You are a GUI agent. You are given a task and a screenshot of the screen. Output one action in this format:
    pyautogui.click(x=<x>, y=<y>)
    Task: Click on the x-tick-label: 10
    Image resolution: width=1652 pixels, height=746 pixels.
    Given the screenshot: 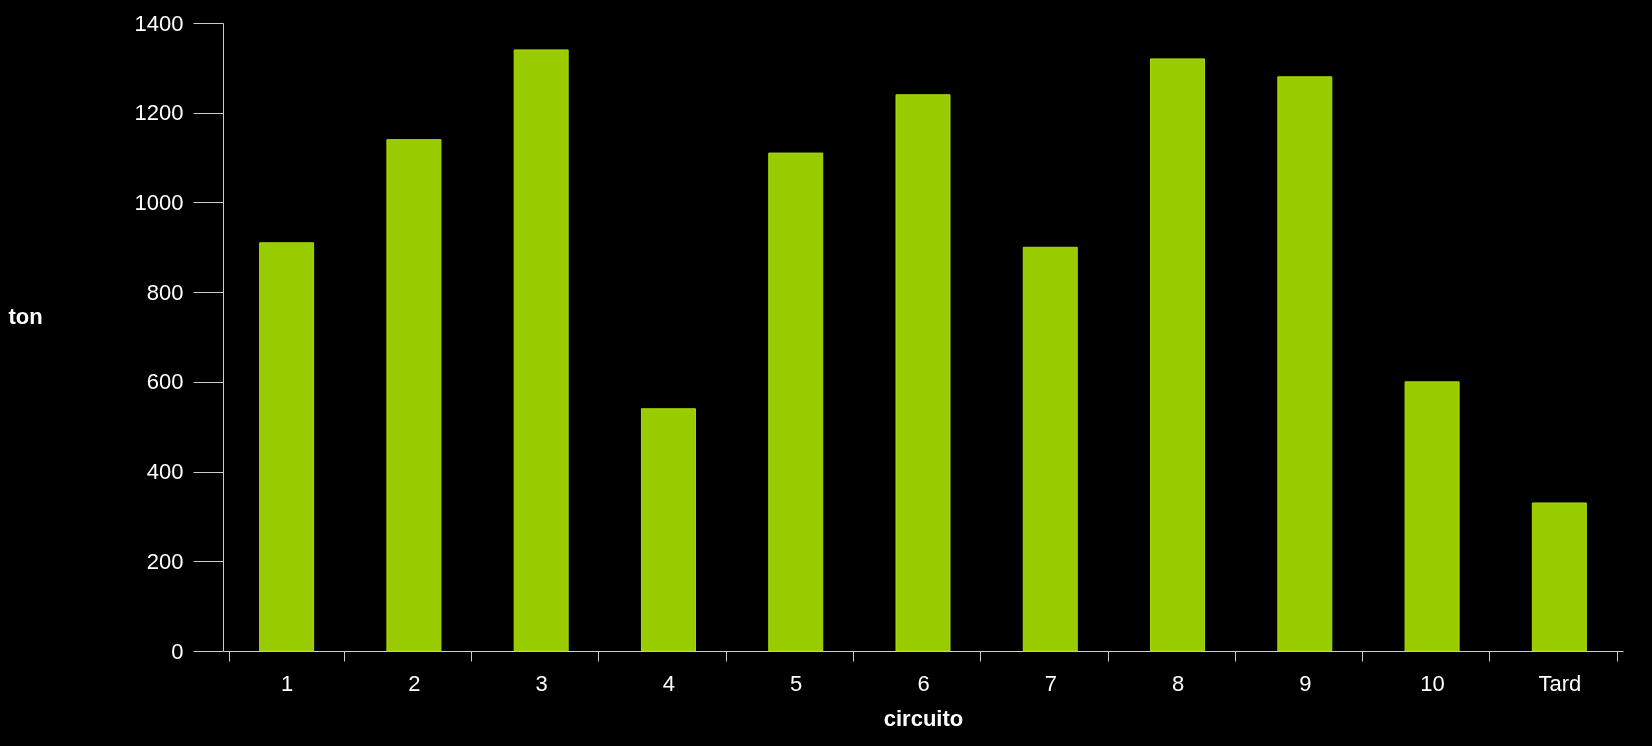 What is the action you would take?
    pyautogui.click(x=1432, y=683)
    